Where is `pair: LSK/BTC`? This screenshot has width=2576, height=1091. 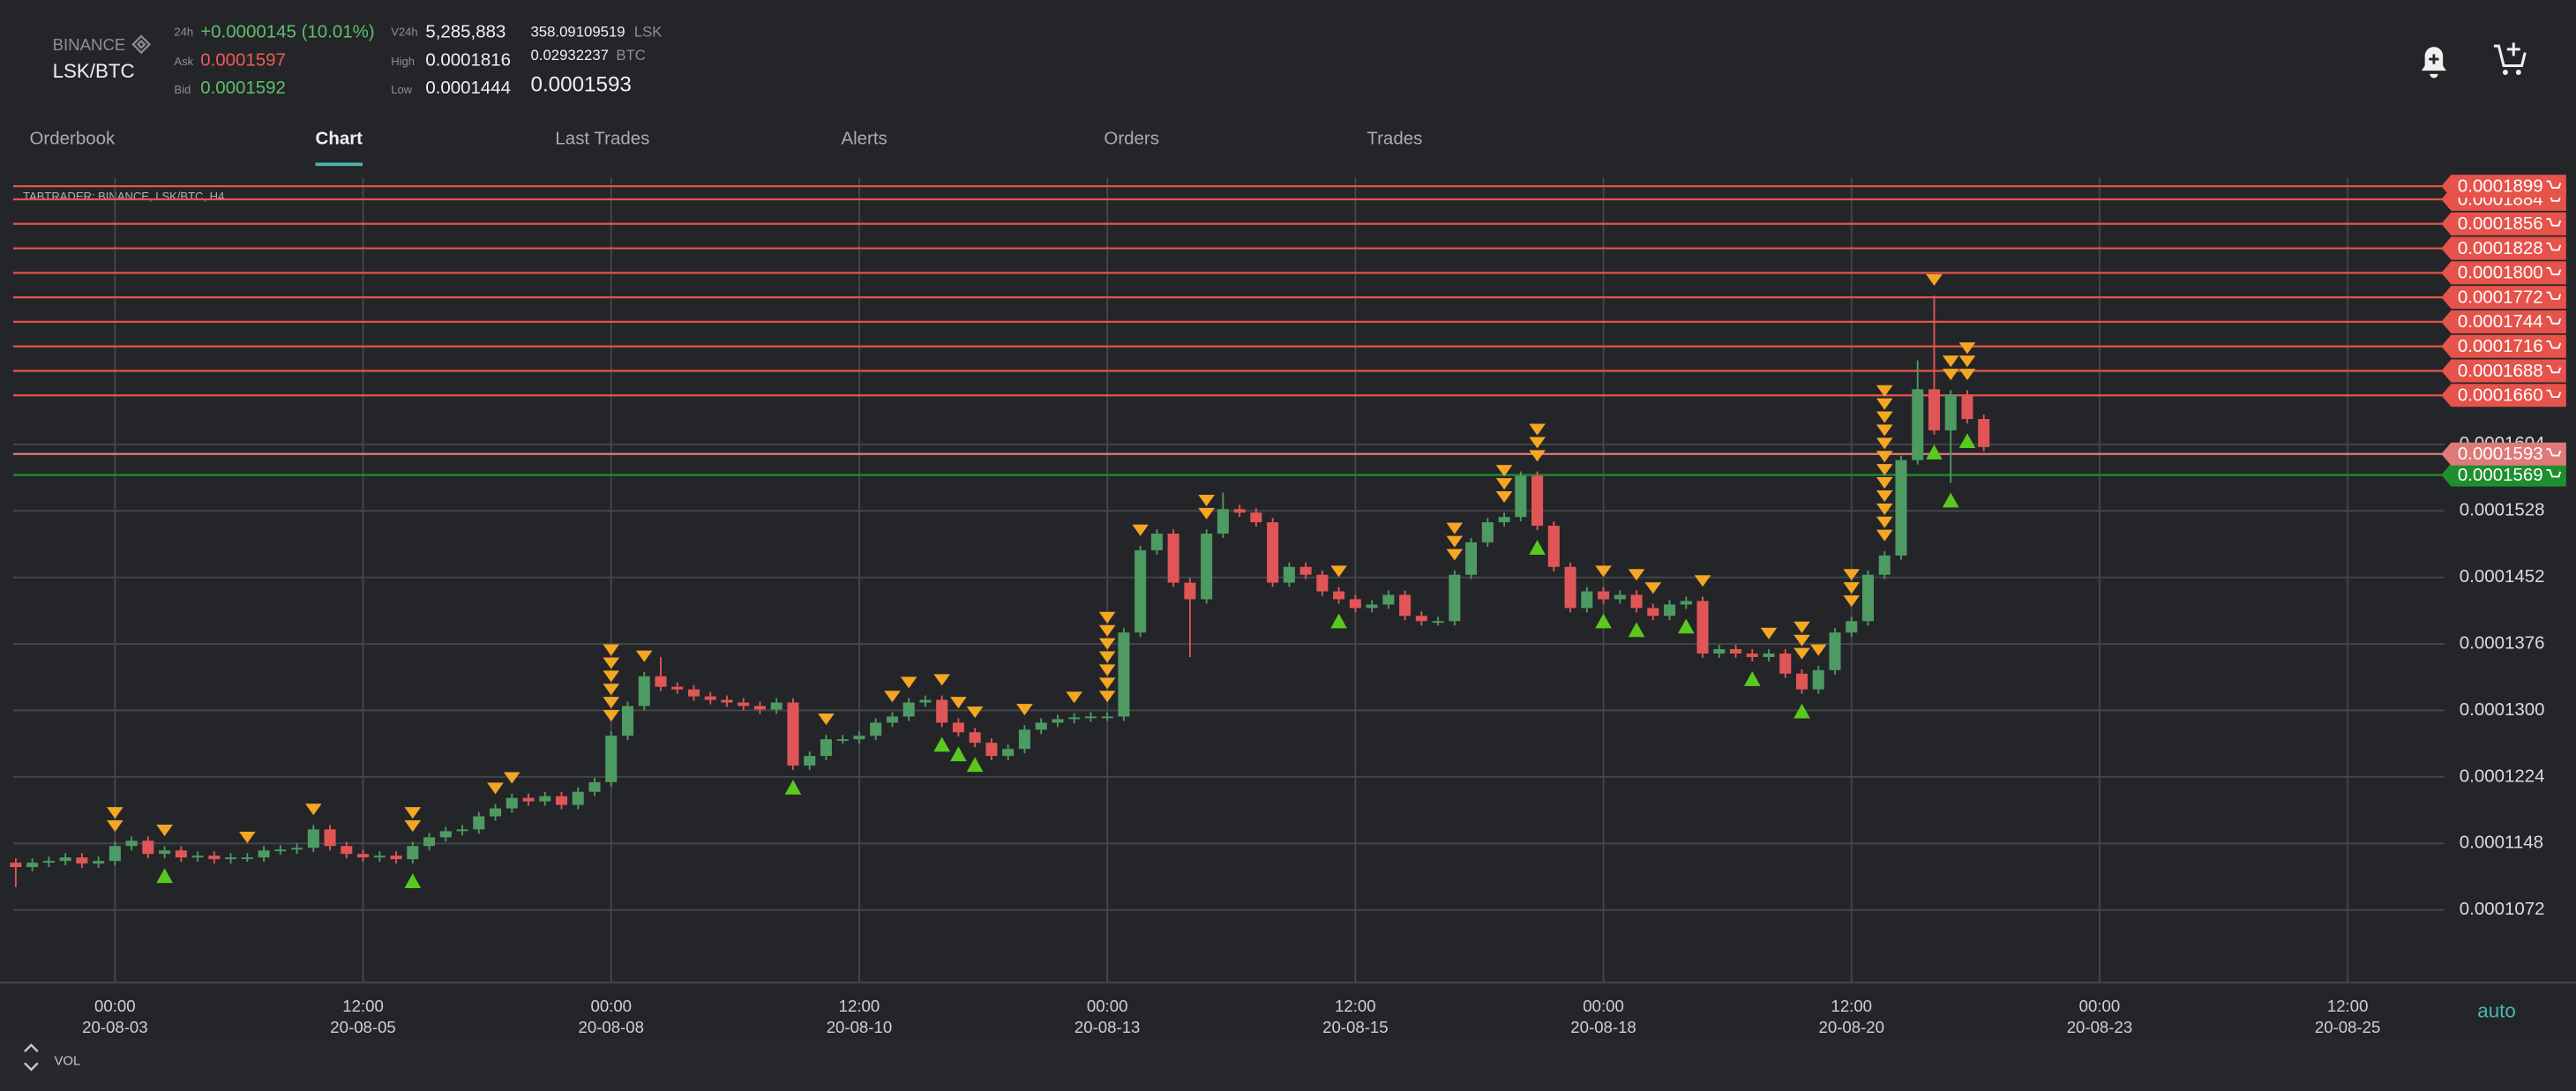 pair: LSK/BTC is located at coordinates (94, 71).